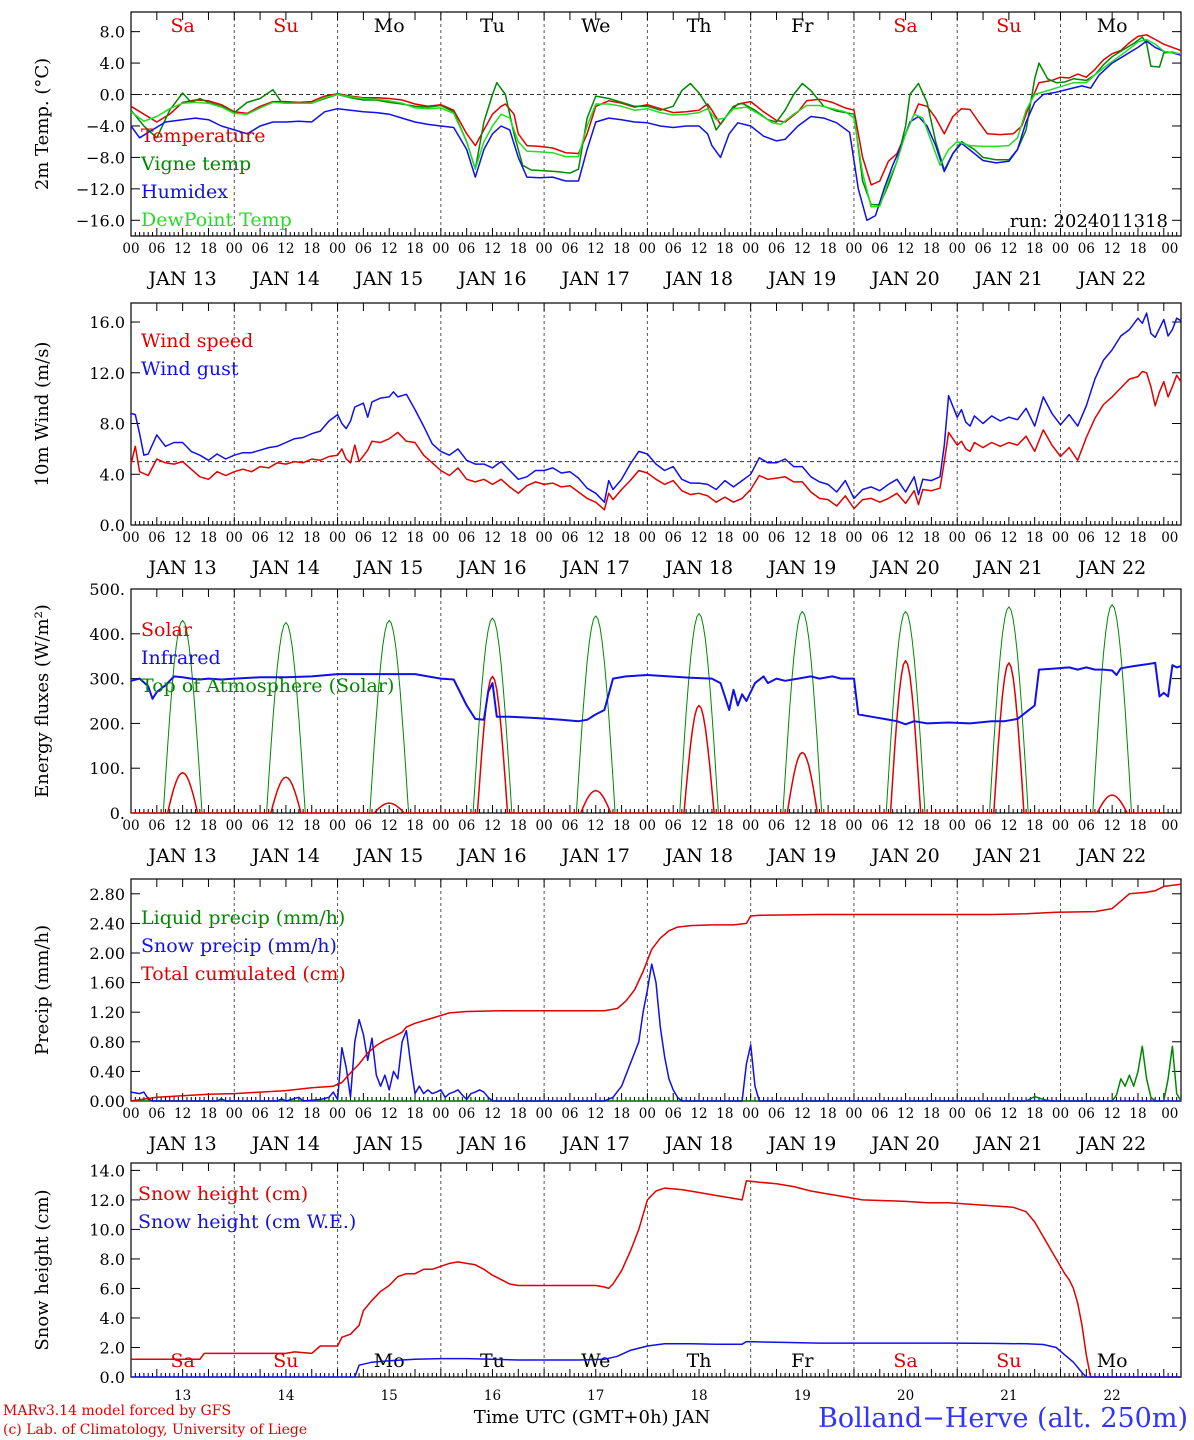 Image resolution: width=1194 pixels, height=1440 pixels. I want to click on weekday-label: We, so click(595, 26).